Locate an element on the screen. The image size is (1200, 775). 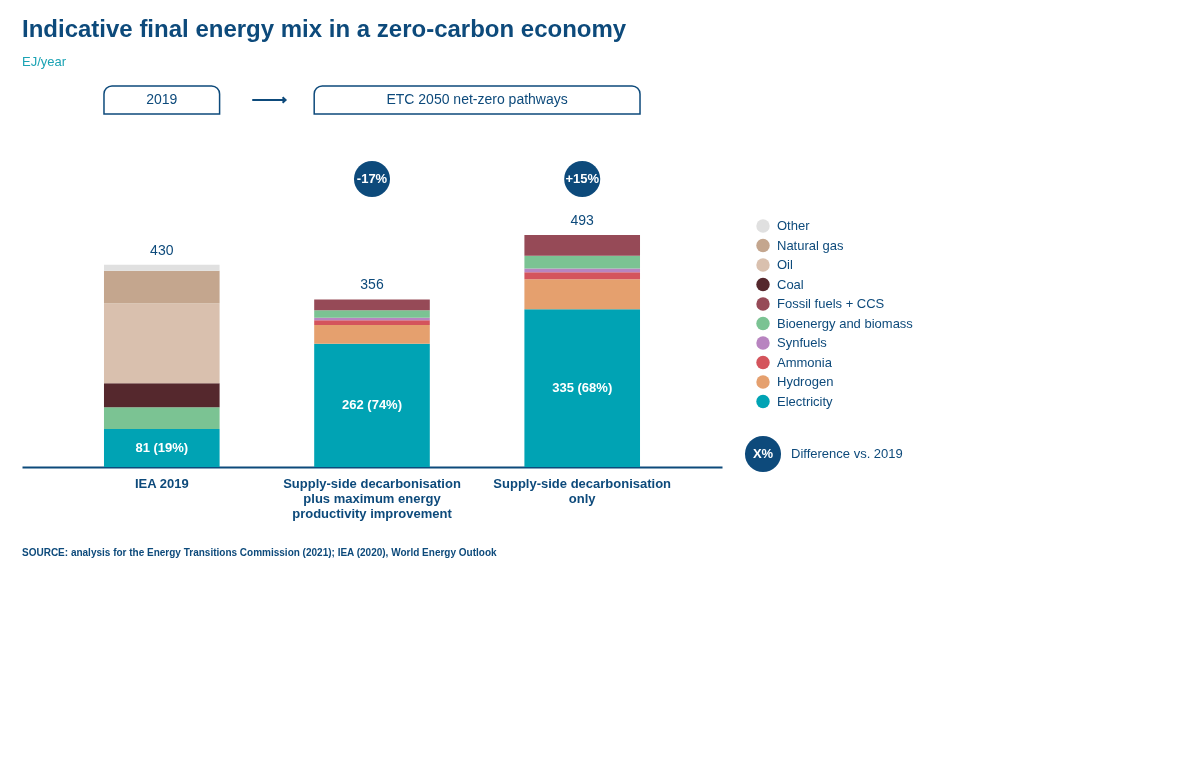
legend-label: Fossil fuels + CCS is located at coordinates (831, 303).